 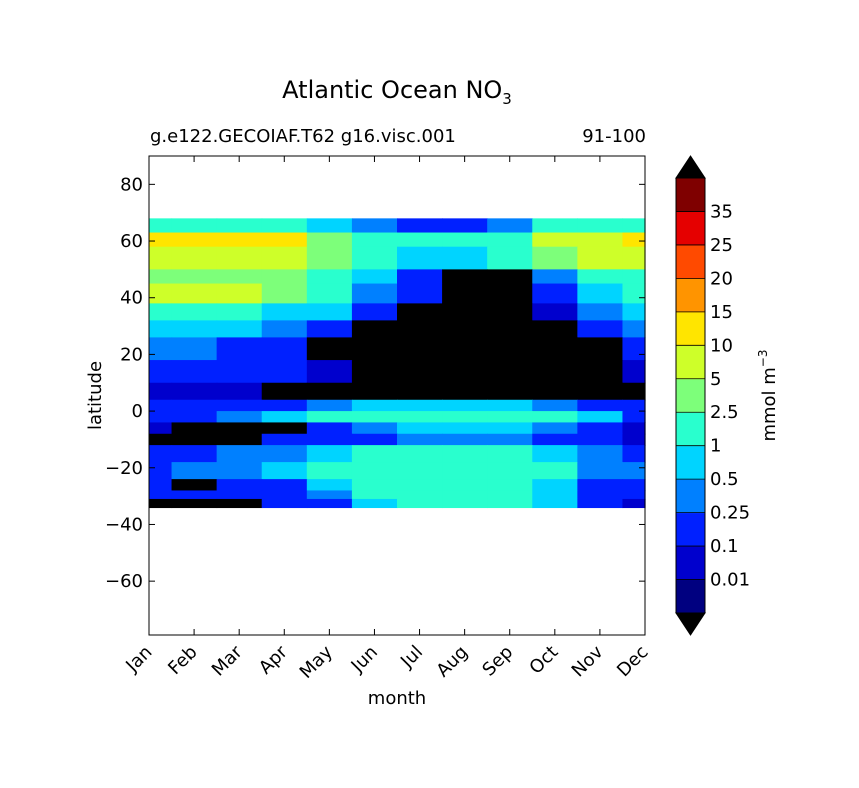 I want to click on x-tick-label: Feb, so click(x=182, y=660).